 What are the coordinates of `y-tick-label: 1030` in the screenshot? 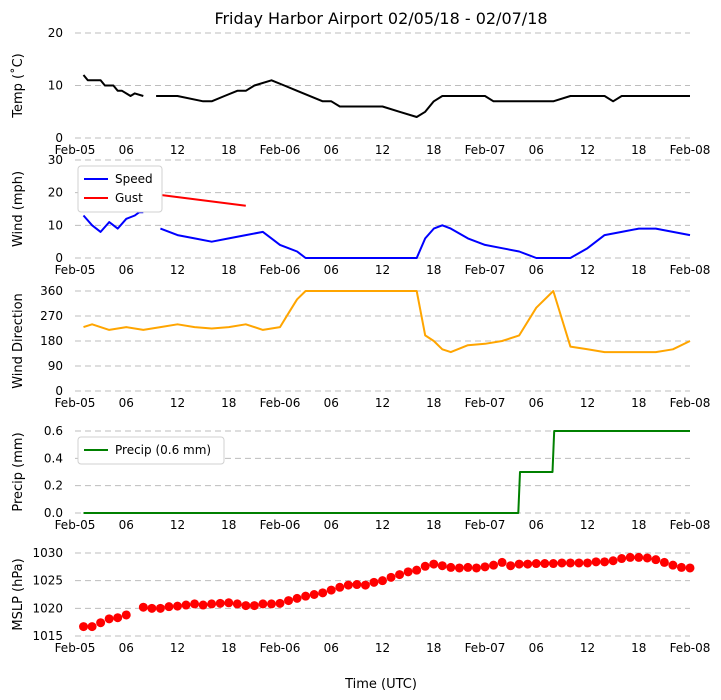 It's located at (47, 553).